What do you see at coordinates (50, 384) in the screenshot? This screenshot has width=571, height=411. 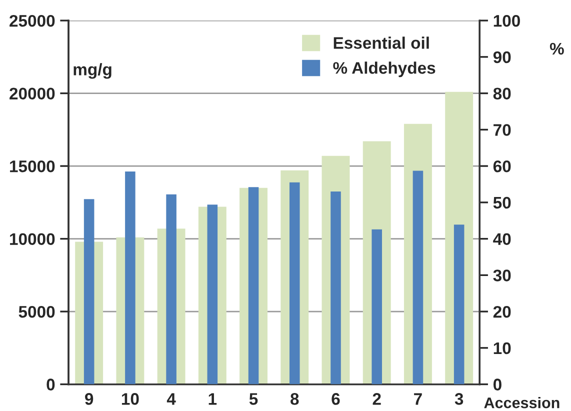 I see `y-tick-label: 0` at bounding box center [50, 384].